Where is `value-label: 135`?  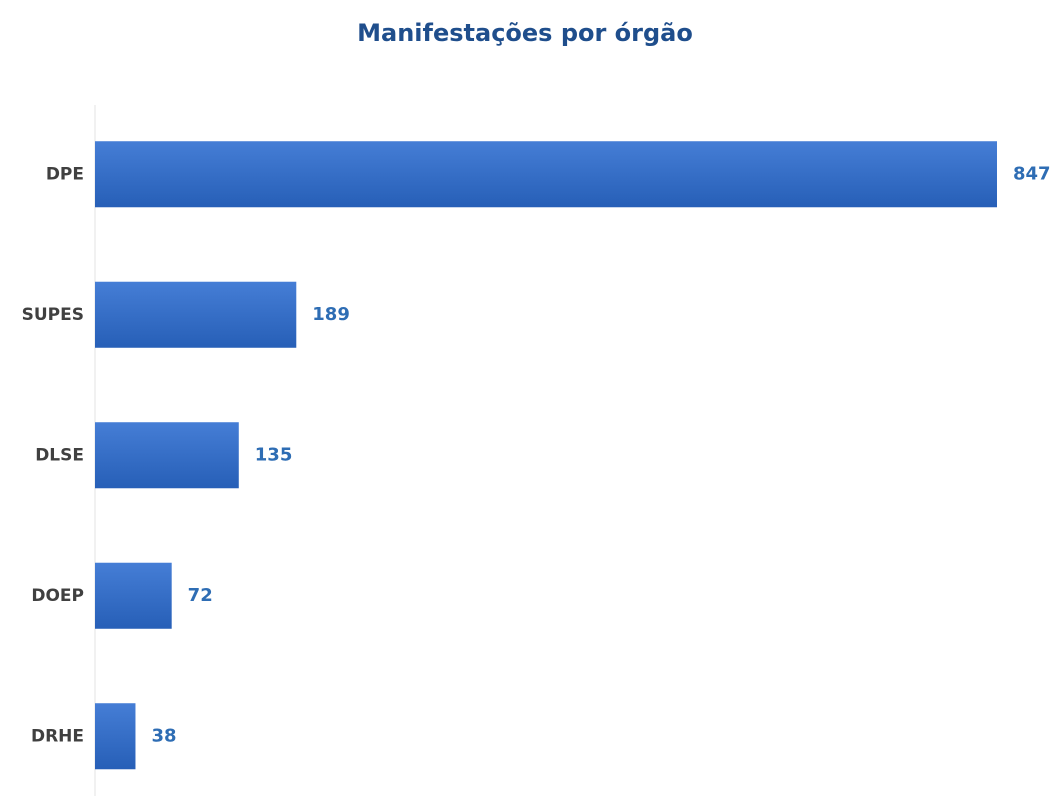 value-label: 135 is located at coordinates (274, 454).